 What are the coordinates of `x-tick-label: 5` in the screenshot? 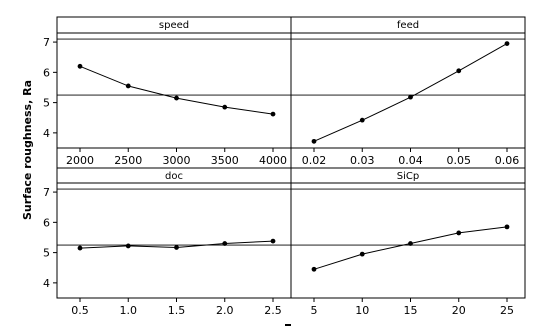 It's located at (314, 310).